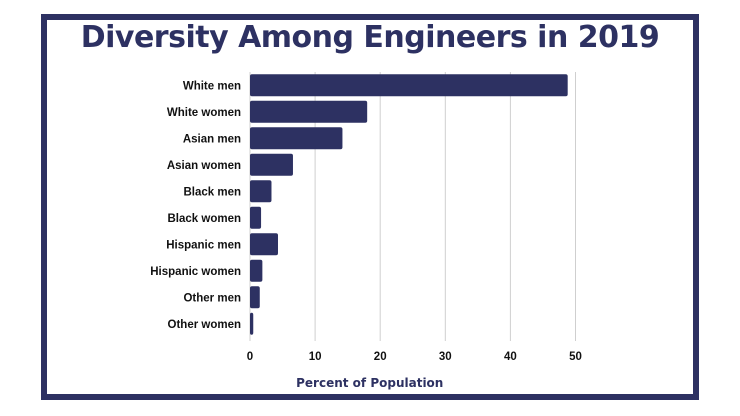  Describe the element at coordinates (250, 357) in the screenshot. I see `x-tick-label: 0` at that location.